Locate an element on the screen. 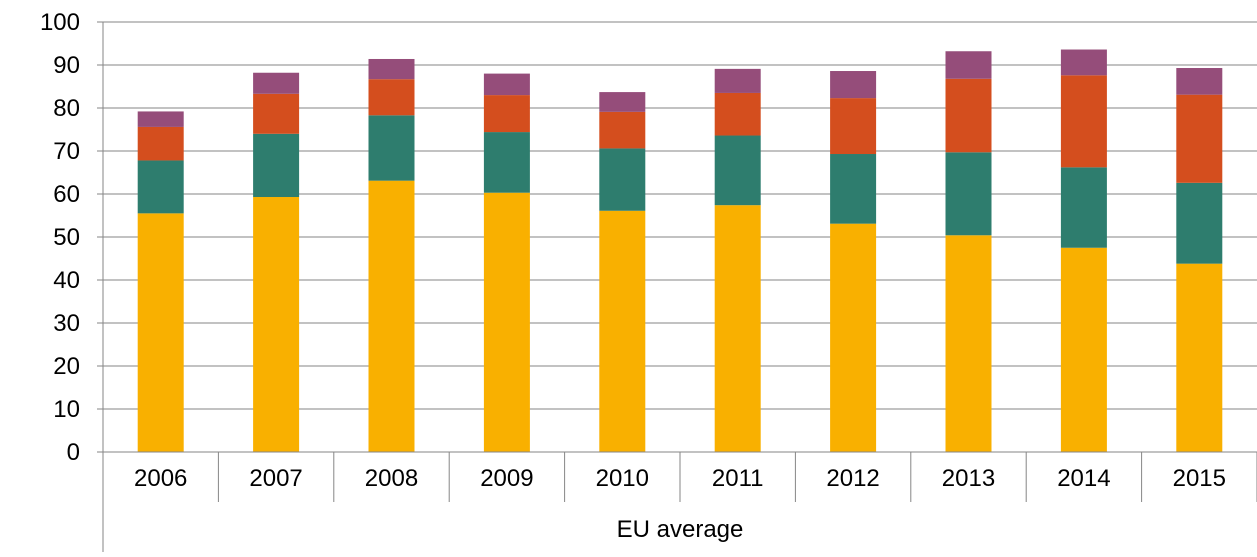  x-tick-label-2008: 2008 is located at coordinates (391, 478).